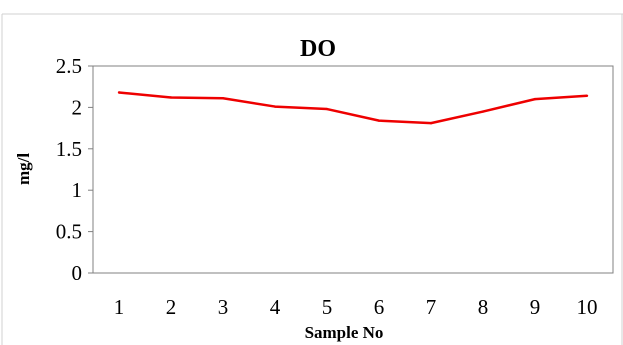 The image size is (623, 345). I want to click on series-layer, so click(353, 108).